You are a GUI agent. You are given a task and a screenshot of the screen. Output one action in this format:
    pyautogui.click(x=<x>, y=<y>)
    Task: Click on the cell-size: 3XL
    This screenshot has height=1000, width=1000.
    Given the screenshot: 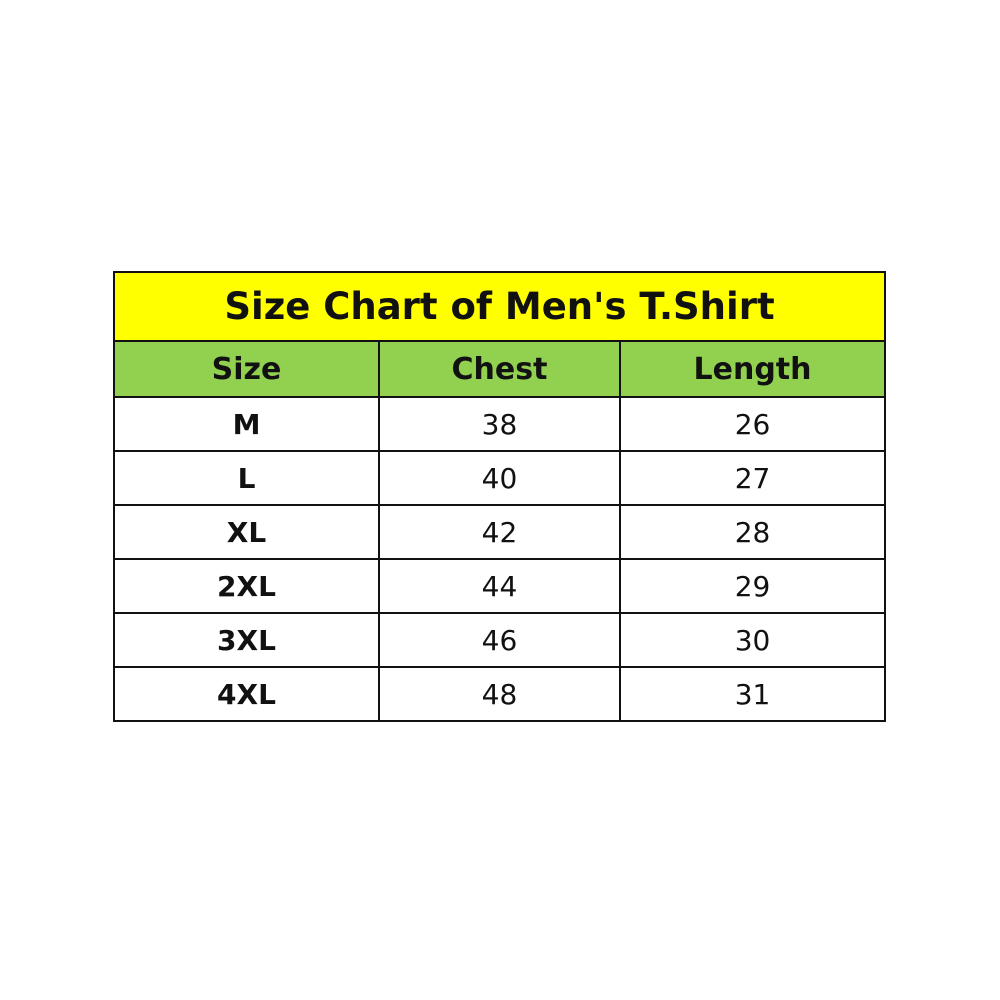 What is the action you would take?
    pyautogui.click(x=246, y=640)
    